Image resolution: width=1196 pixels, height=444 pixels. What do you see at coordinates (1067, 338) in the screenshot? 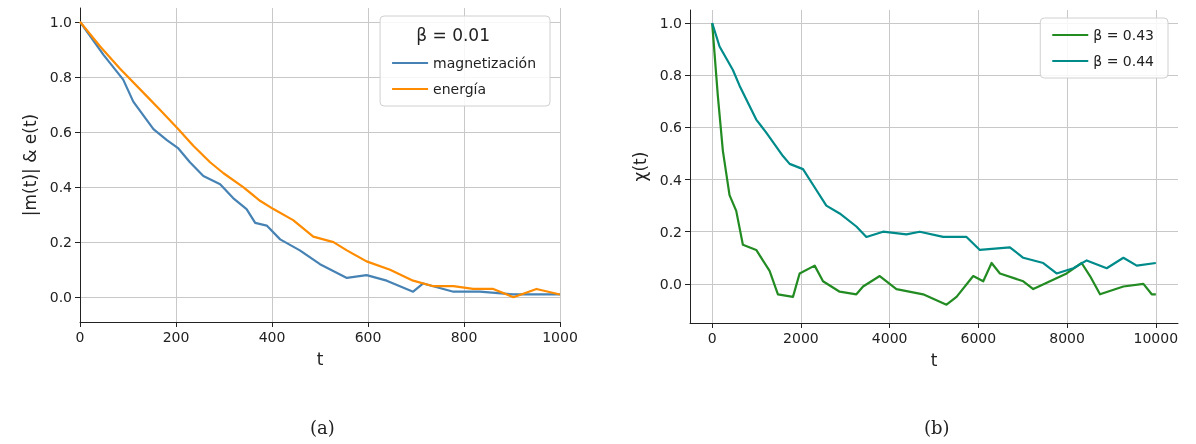
I see `x-tick-label: 8000` at bounding box center [1067, 338].